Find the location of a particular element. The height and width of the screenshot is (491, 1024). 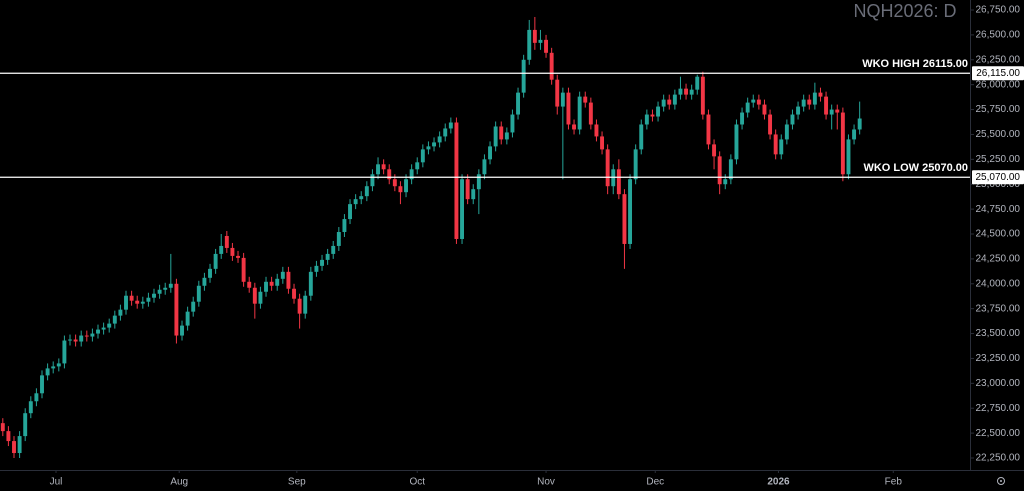

y-tick-label: 25,000.00 is located at coordinates (998, 184).